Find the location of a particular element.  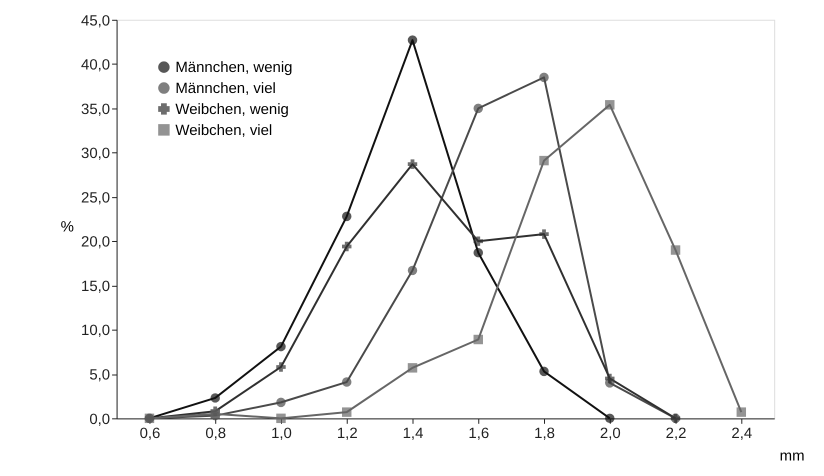

y-tick-label: 40,0 is located at coordinates (95, 65).